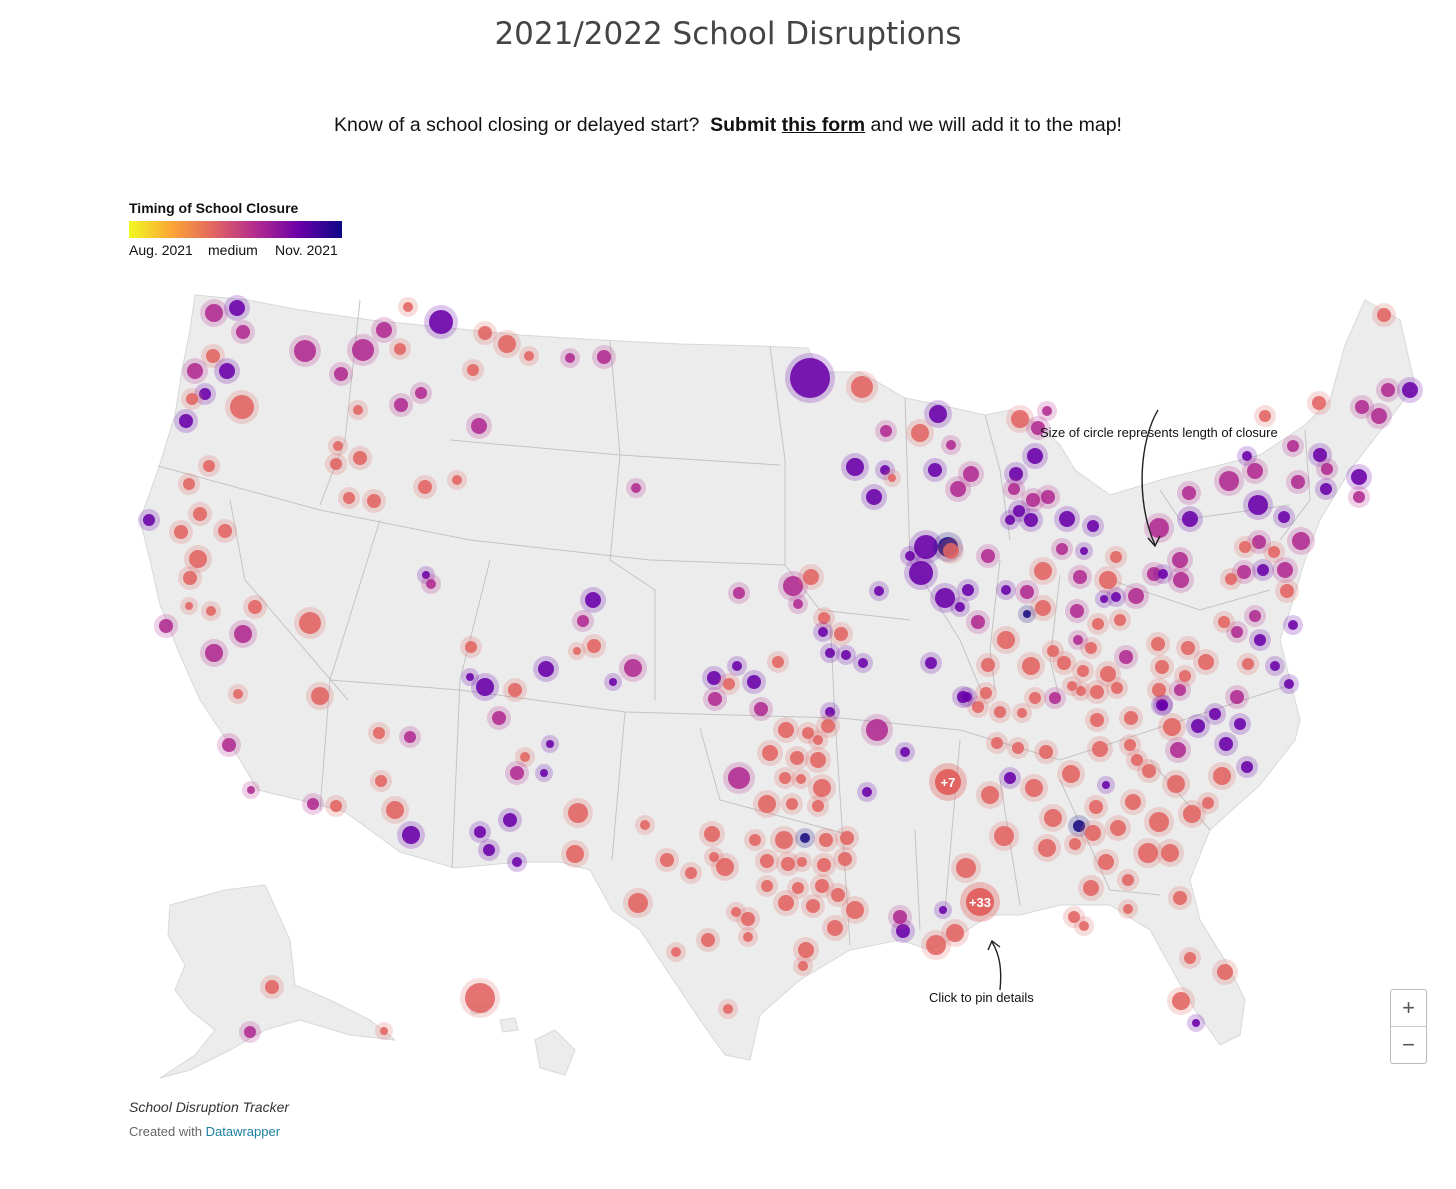  I want to click on cluster-dot, so click(980, 902).